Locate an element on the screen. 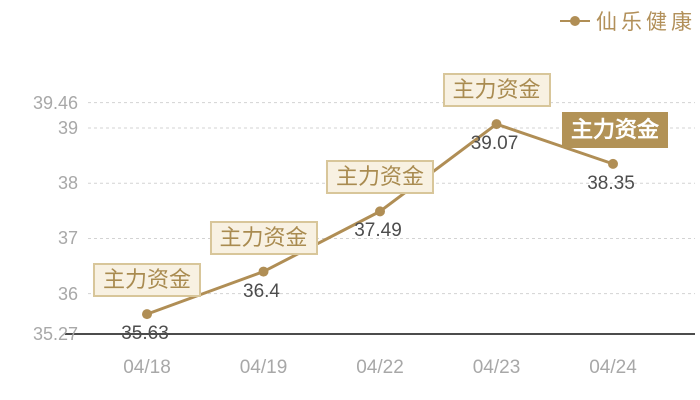 The image size is (700, 400). legend-line-dot-icon is located at coordinates (575, 21).